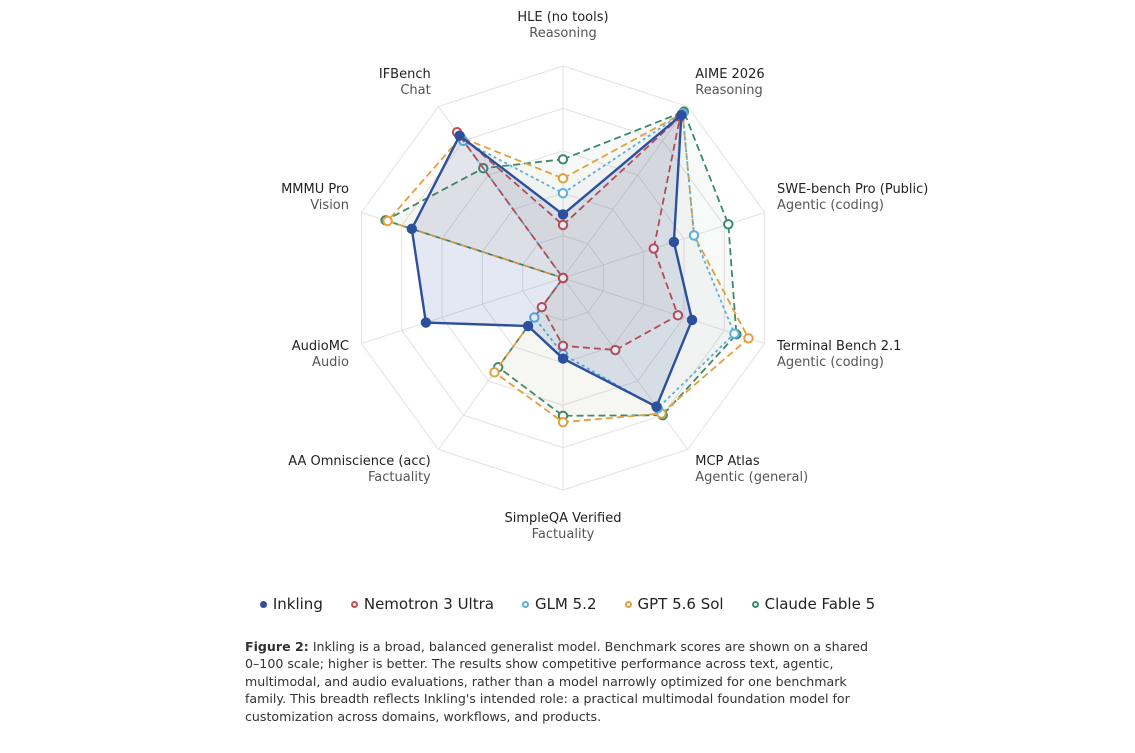 This screenshot has height=753, width=1135. I want to click on point-inkling-mmmu-pro, so click(411, 229).